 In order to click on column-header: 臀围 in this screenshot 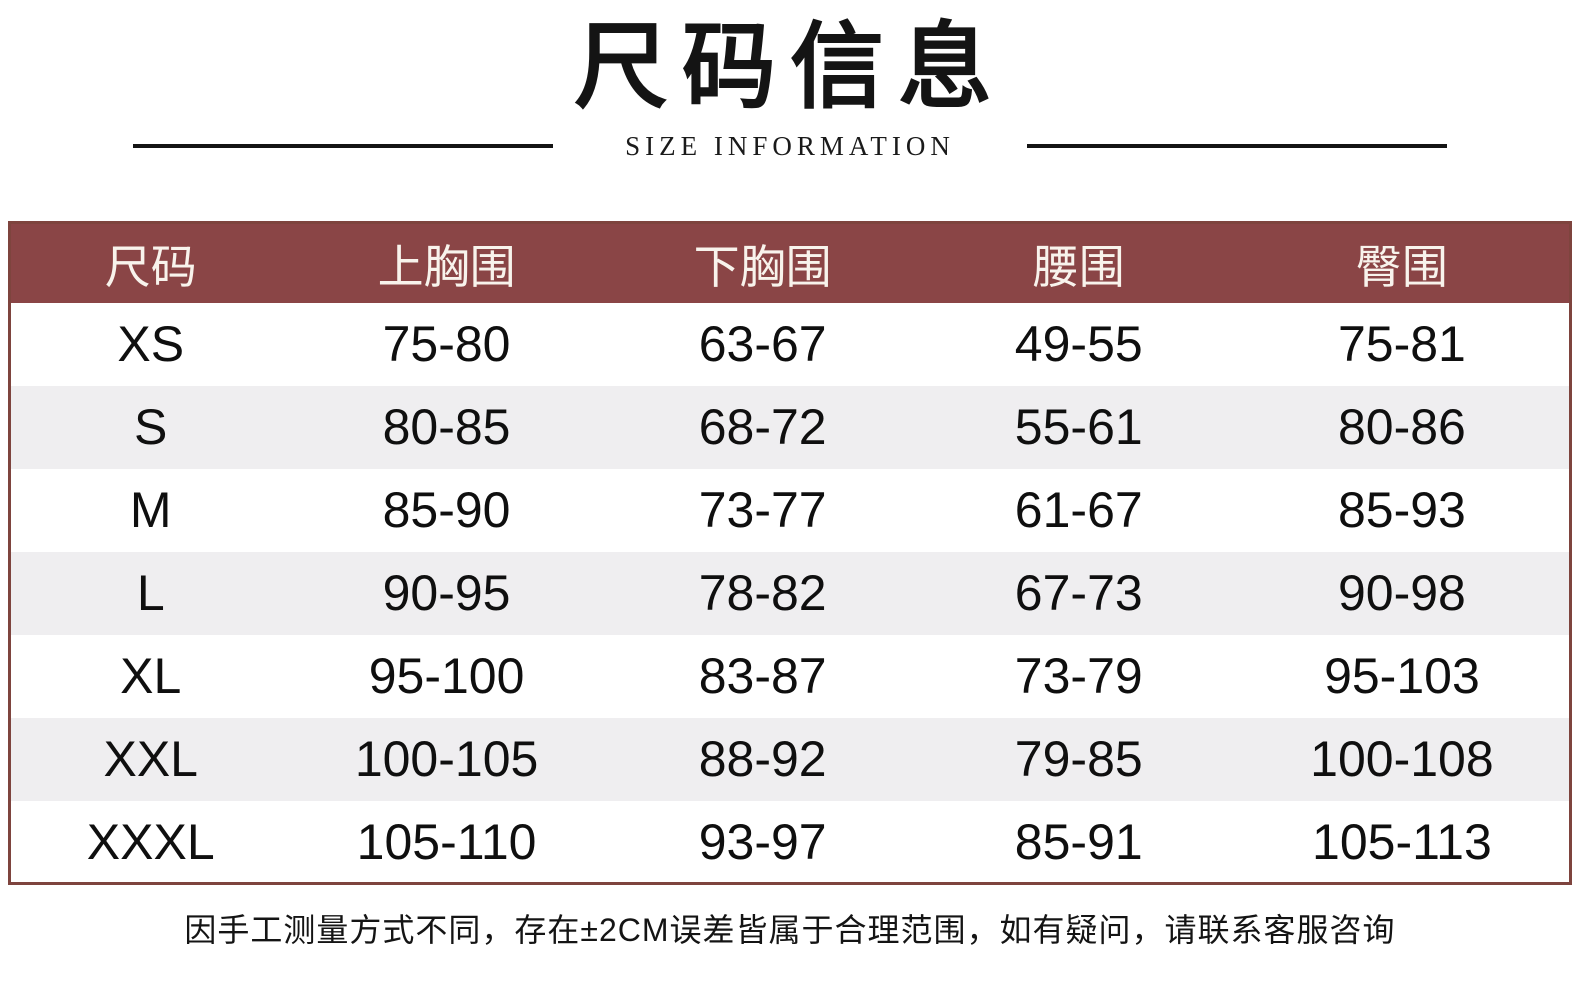, I will do `click(1401, 266)`.